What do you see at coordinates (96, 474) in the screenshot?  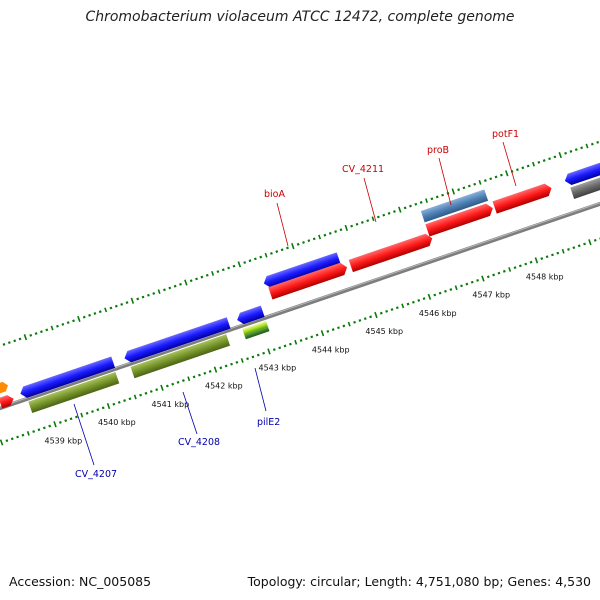 I see `gene-label-cv4207: CV_4207` at bounding box center [96, 474].